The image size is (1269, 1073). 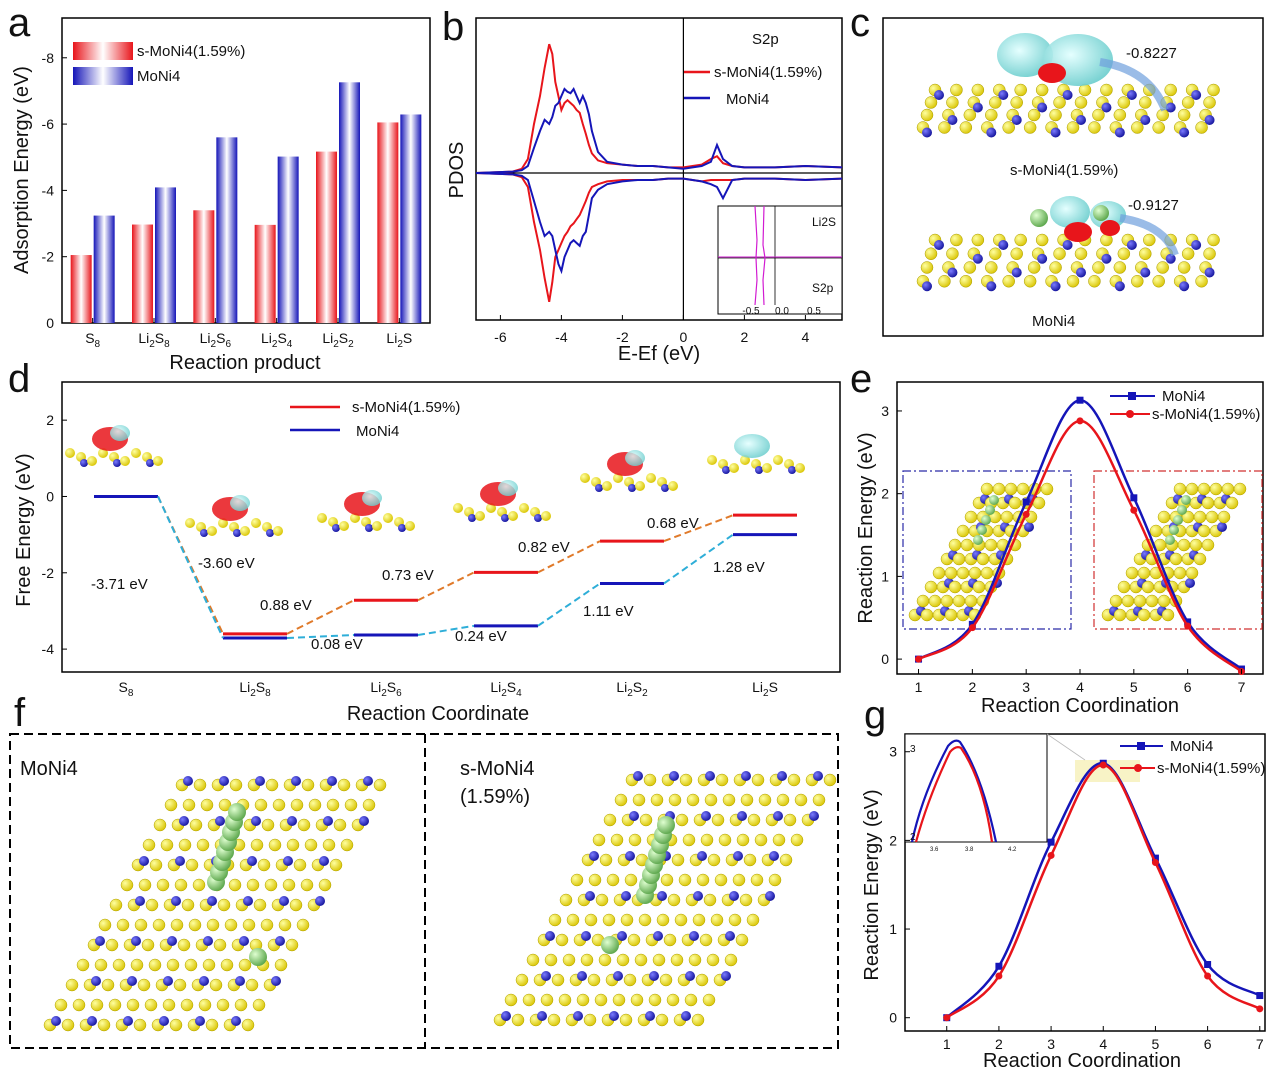 What do you see at coordinates (495, 797) in the screenshot?
I see `label-smoni4-f-strain: (1.59%)` at bounding box center [495, 797].